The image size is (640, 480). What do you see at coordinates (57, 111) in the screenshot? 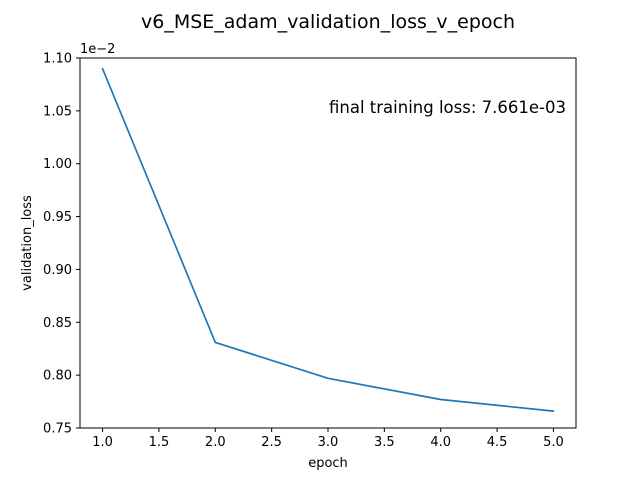
I see `y-tick-label: 1.05` at bounding box center [57, 111].